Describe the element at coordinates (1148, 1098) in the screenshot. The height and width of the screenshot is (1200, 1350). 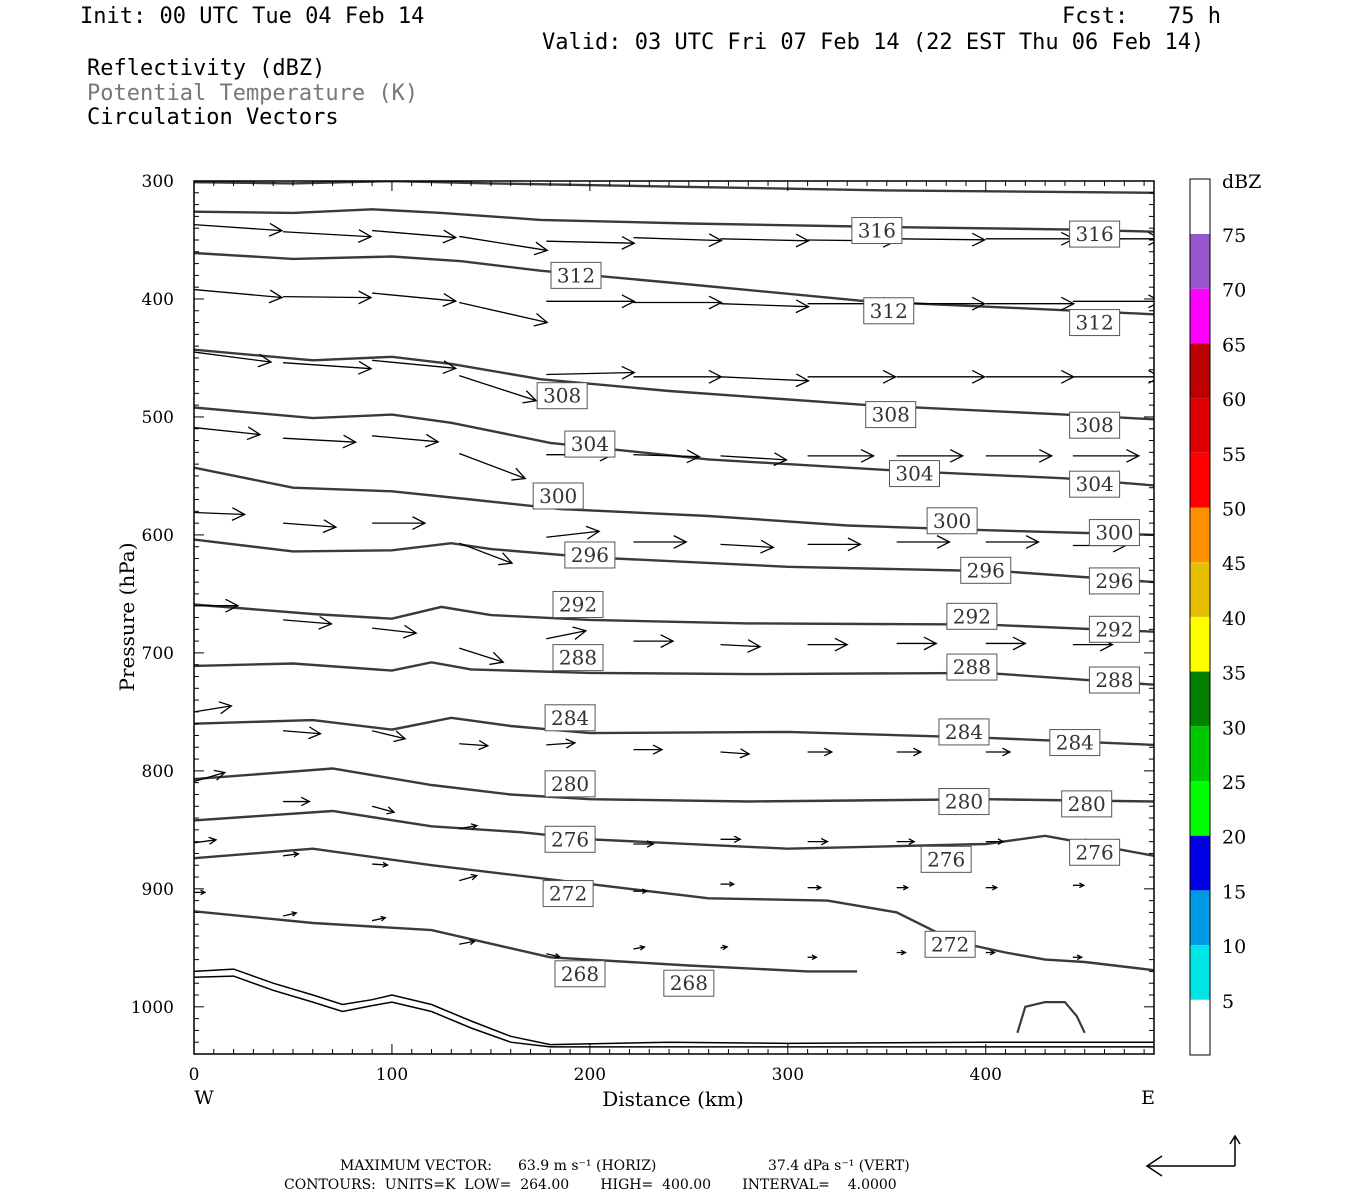
I see `x-axis-east-label: E` at that location.